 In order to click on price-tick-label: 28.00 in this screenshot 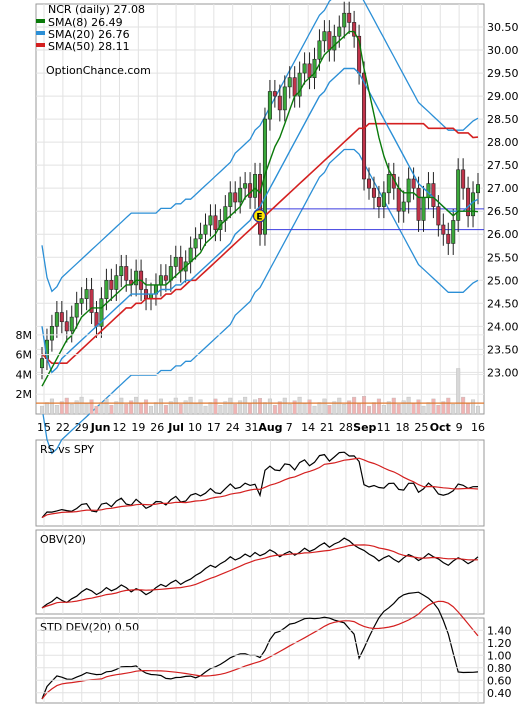, I will do `click(503, 142)`.